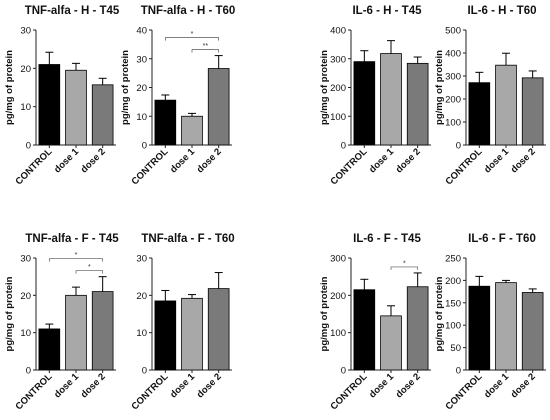 Image resolution: width=550 pixels, height=420 pixels. What do you see at coordinates (187, 239) in the screenshot?
I see `chart-title: TNF-alfa - F - T60` at bounding box center [187, 239].